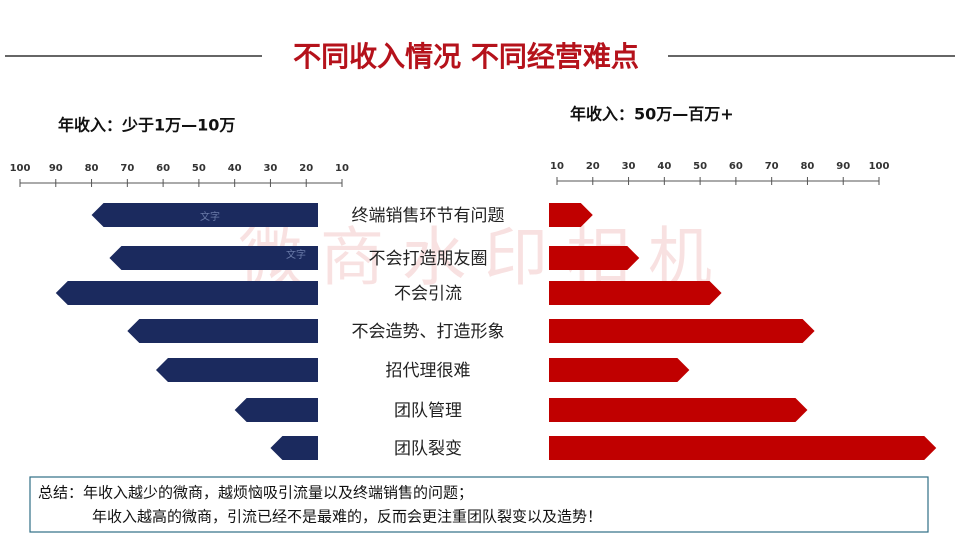  What do you see at coordinates (428, 371) in the screenshot?
I see `category-label: 招代理很难` at bounding box center [428, 371].